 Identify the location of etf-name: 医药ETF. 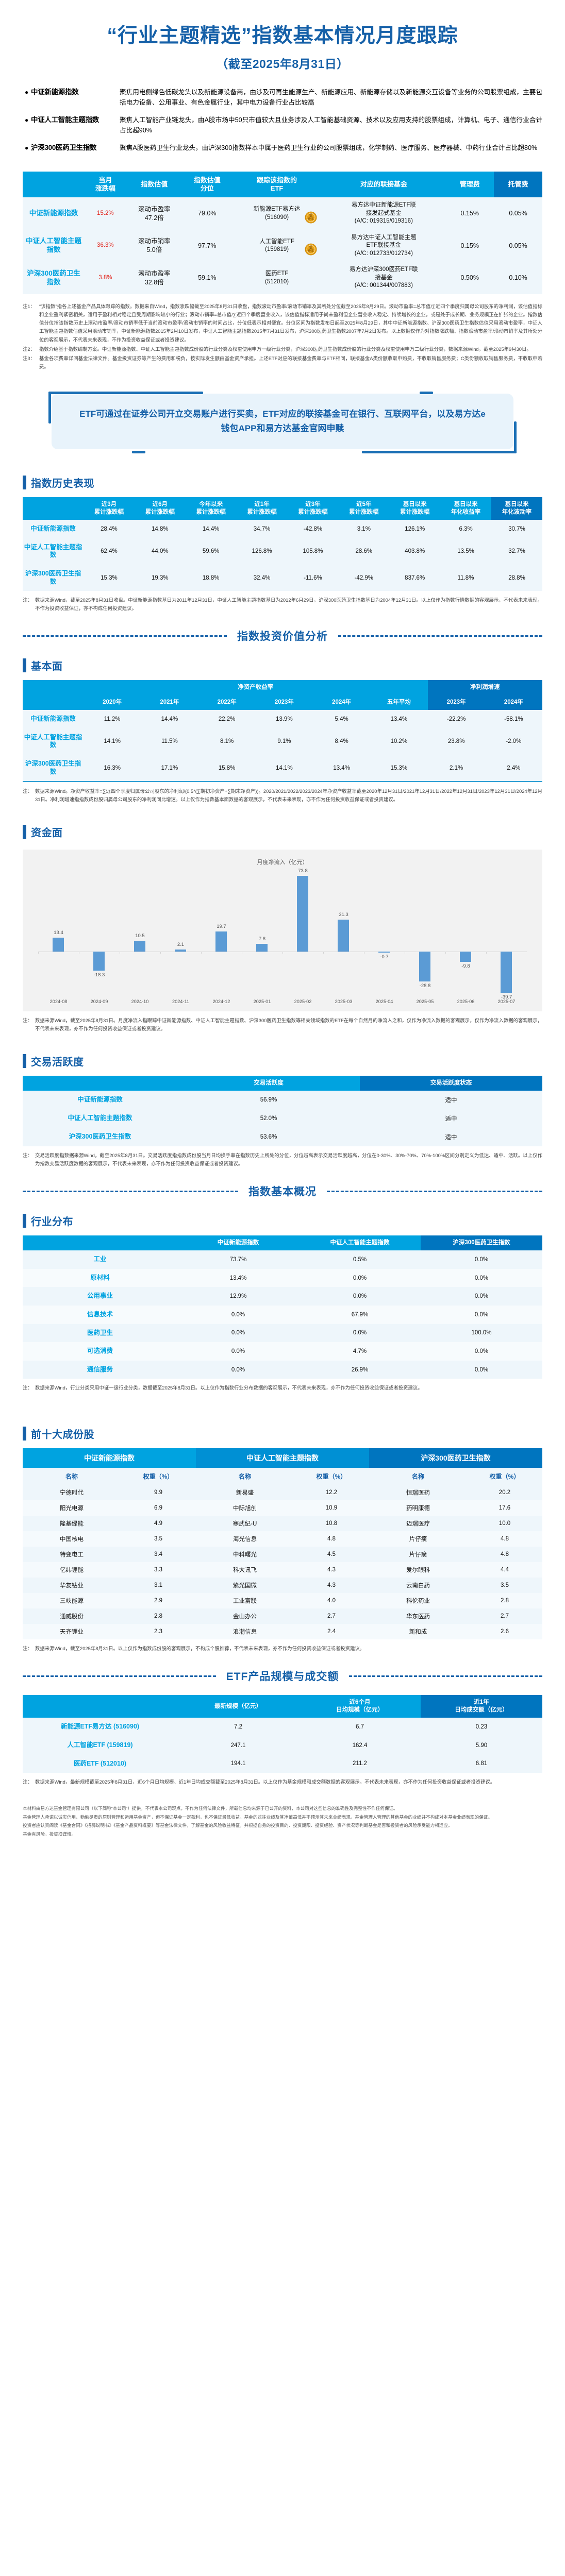
(277, 273).